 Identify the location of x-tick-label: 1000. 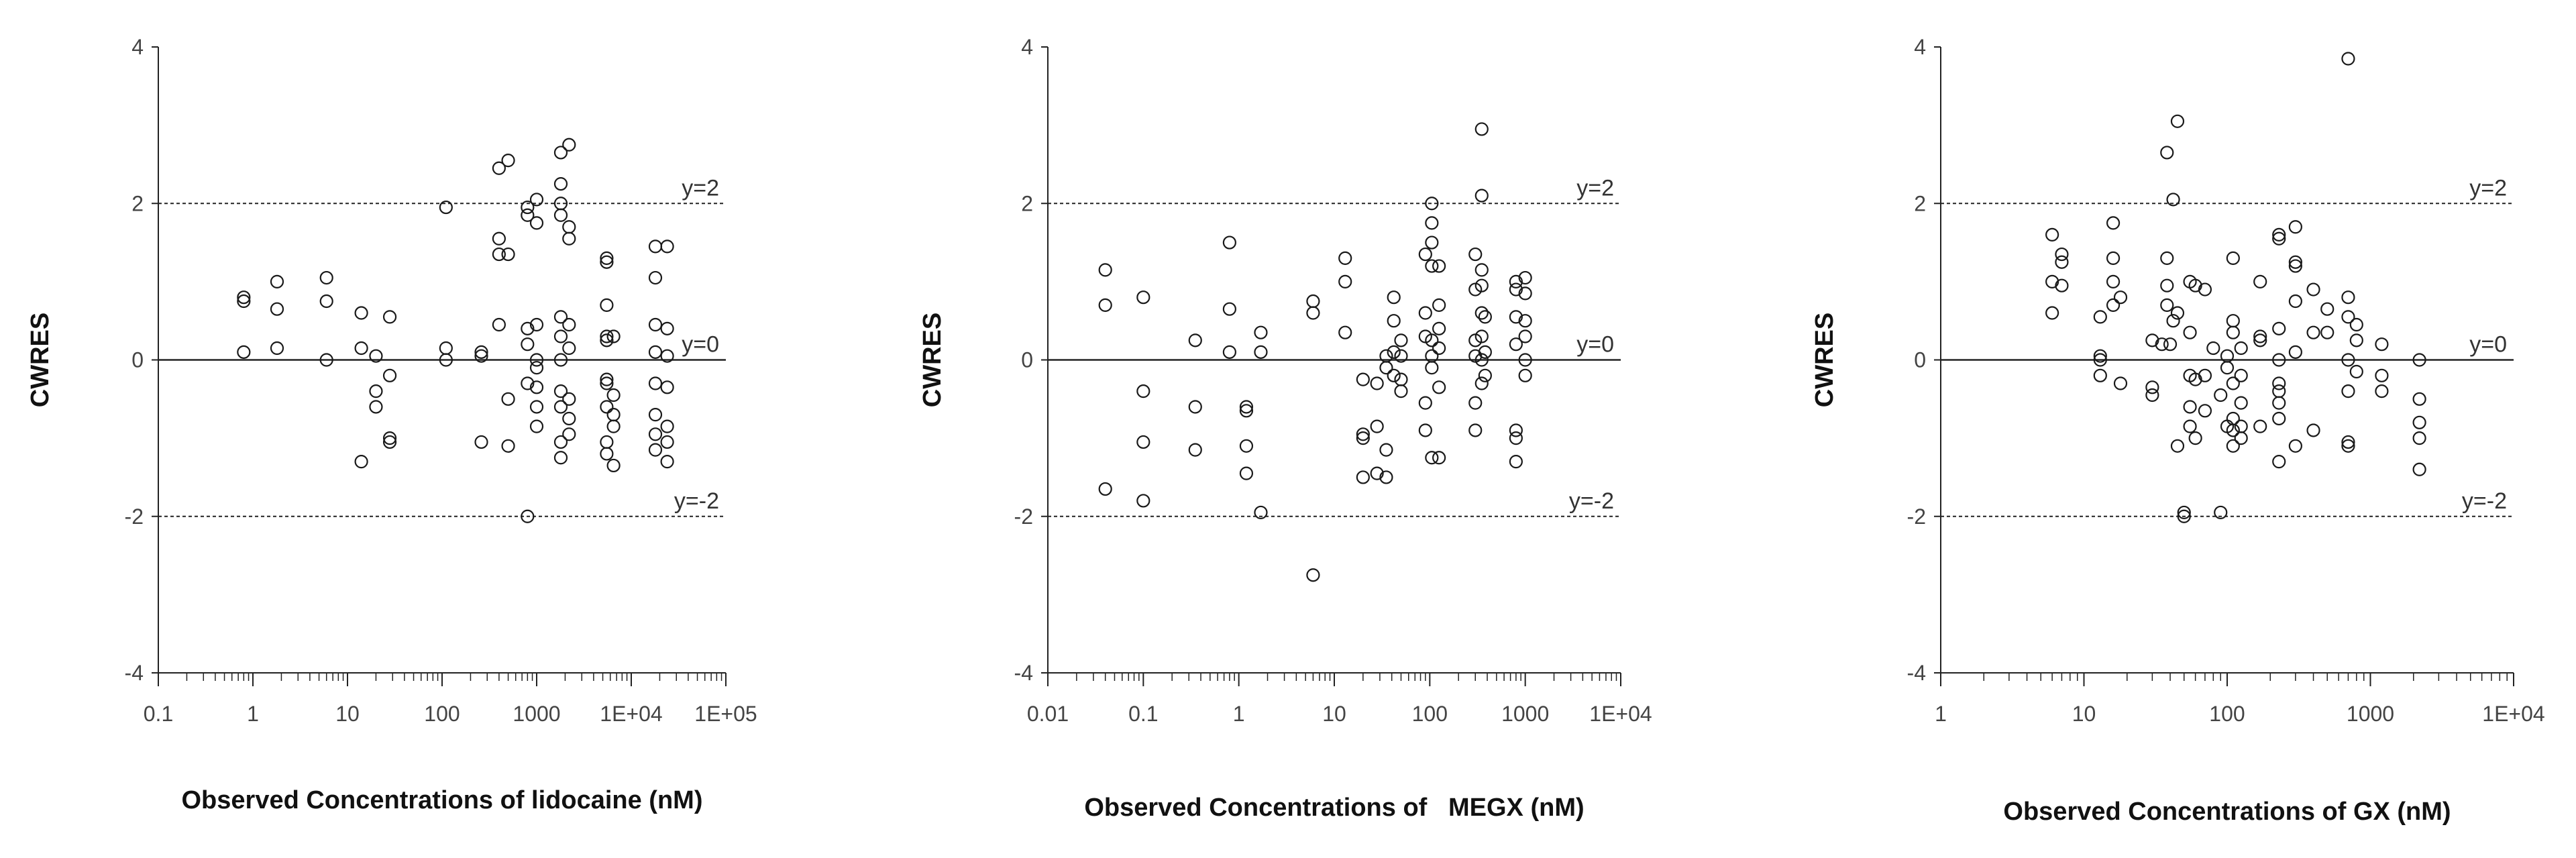
(2370, 714).